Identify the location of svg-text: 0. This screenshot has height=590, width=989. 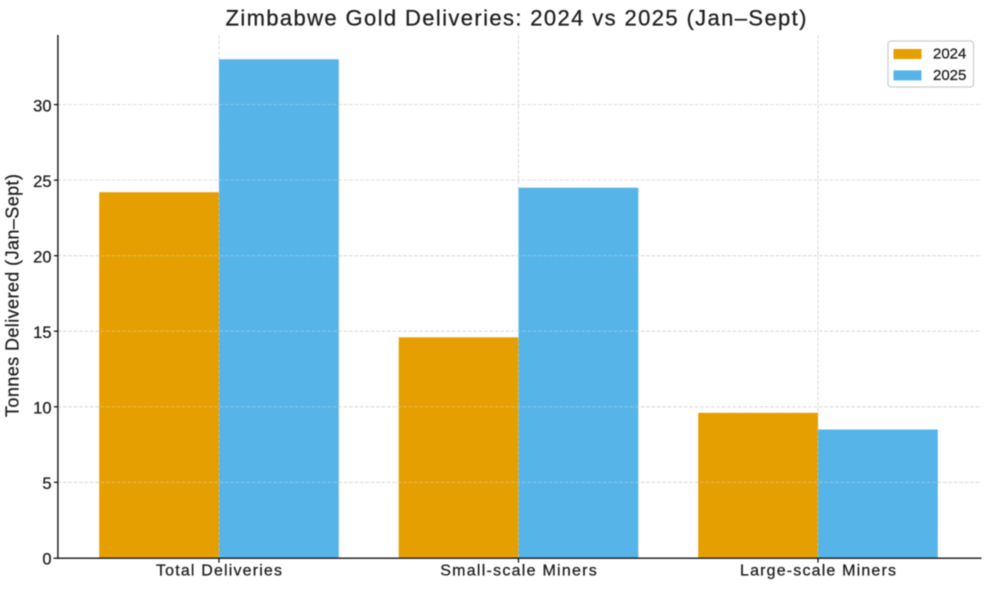
(46, 560).